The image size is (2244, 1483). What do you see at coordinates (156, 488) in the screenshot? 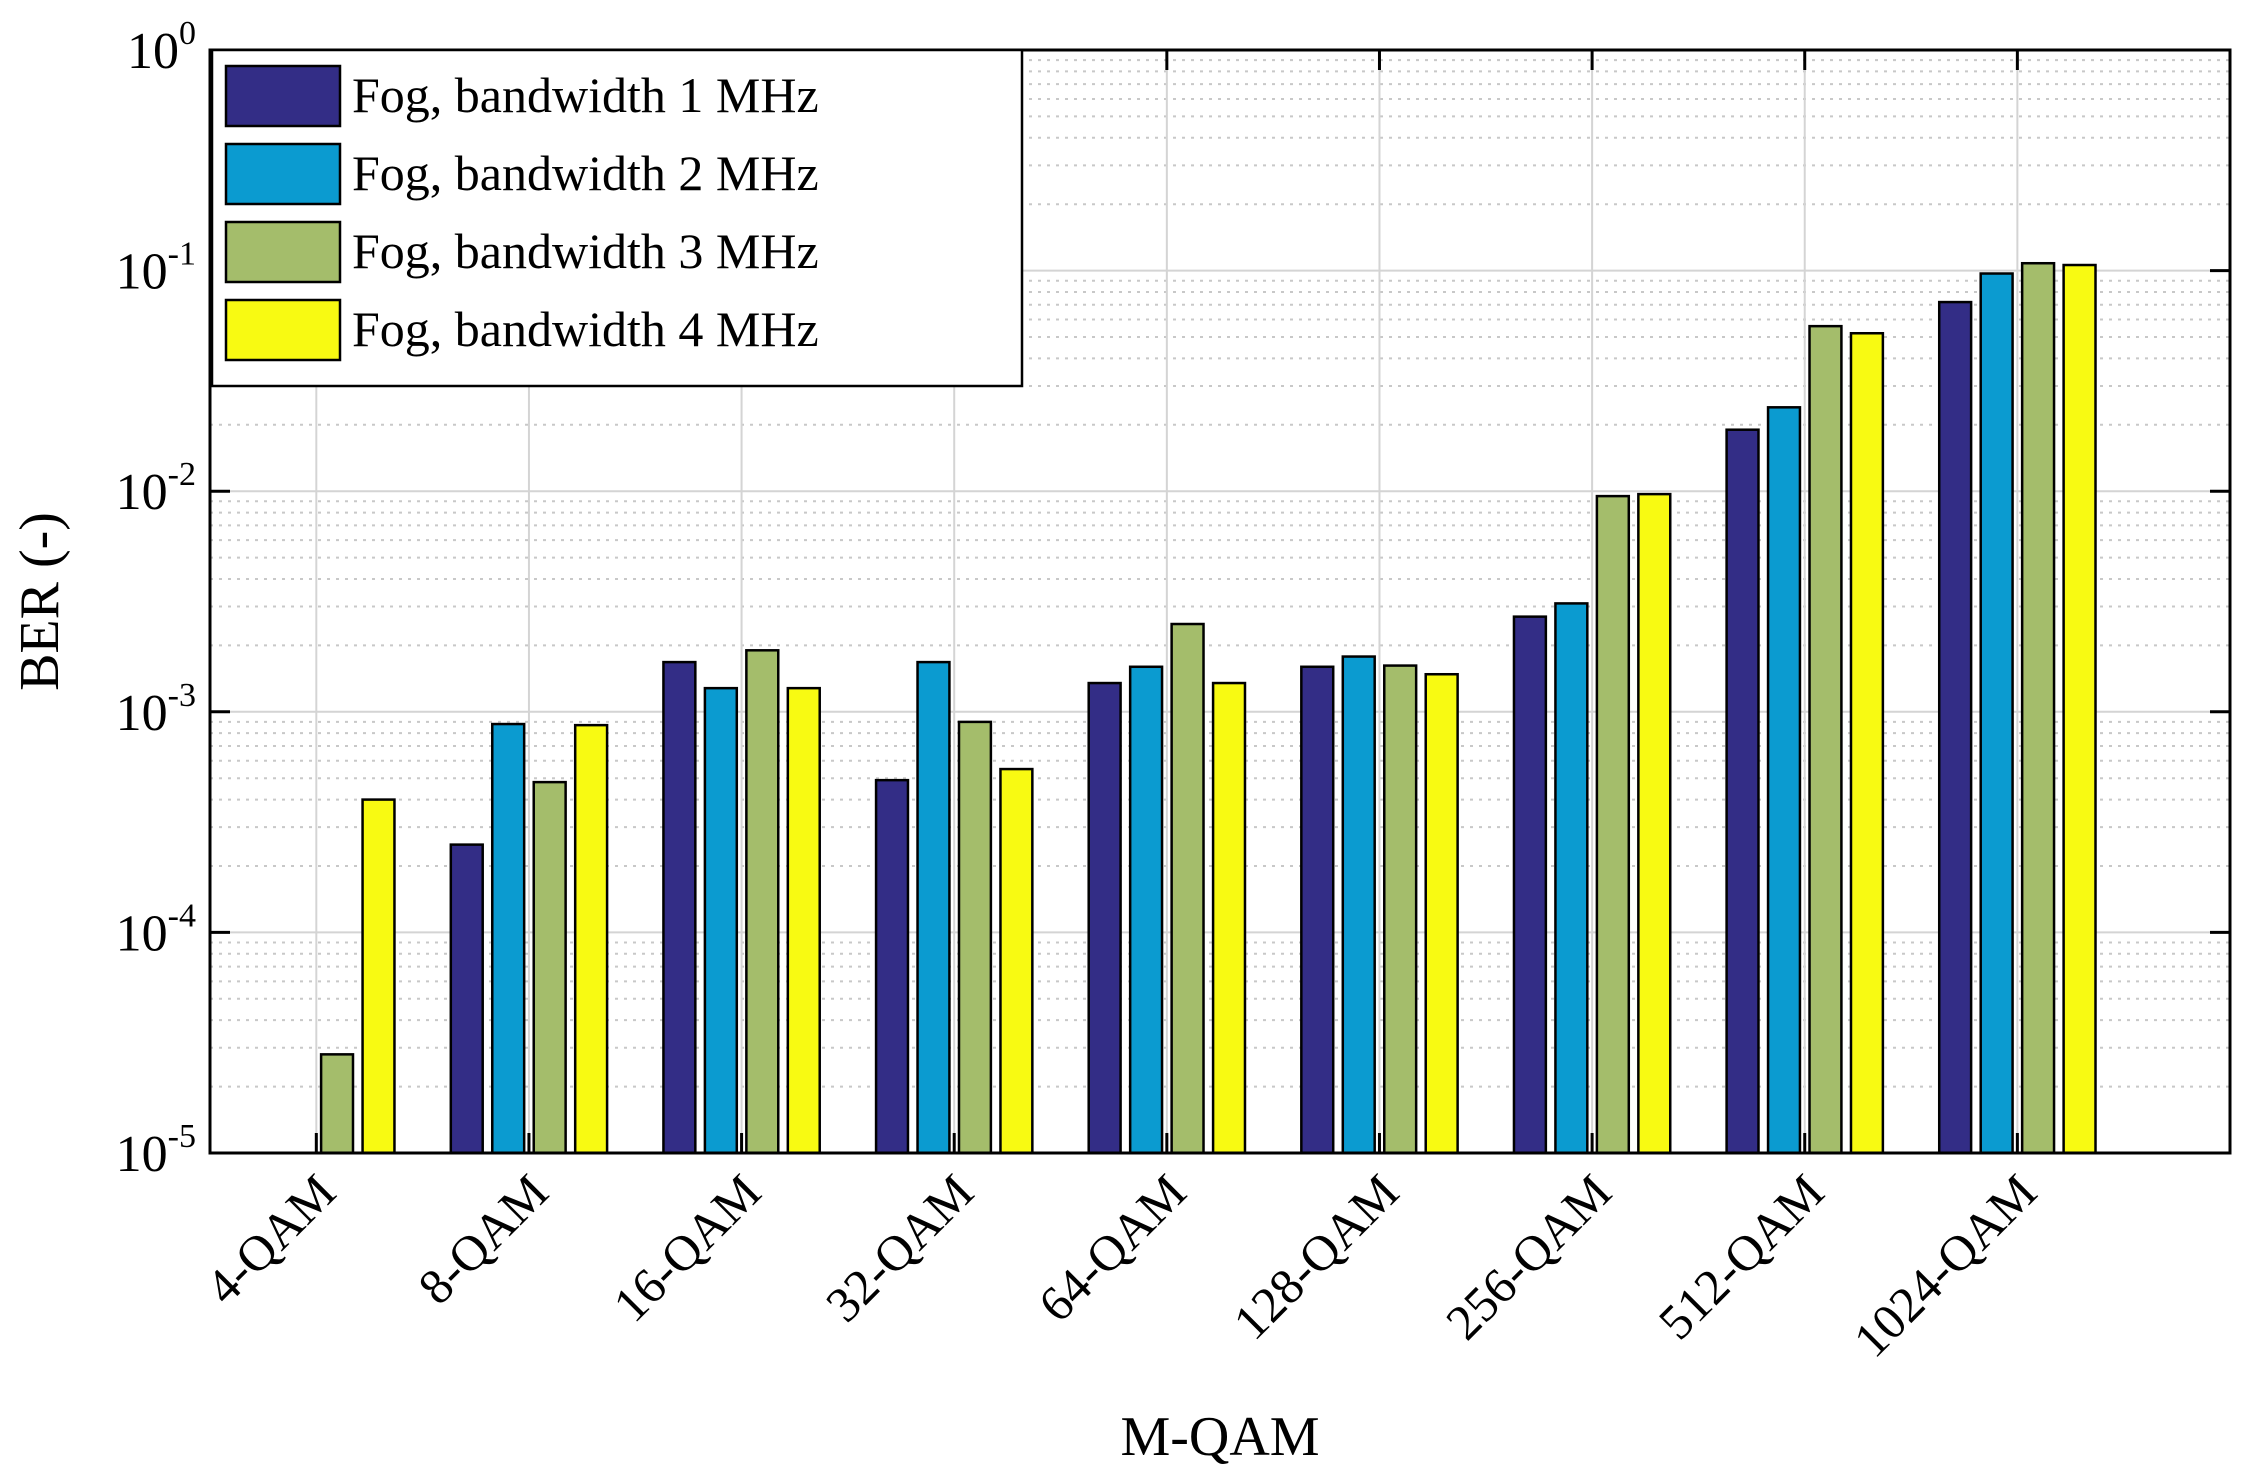
I see `y-tick-label: 10⁻²` at bounding box center [156, 488].